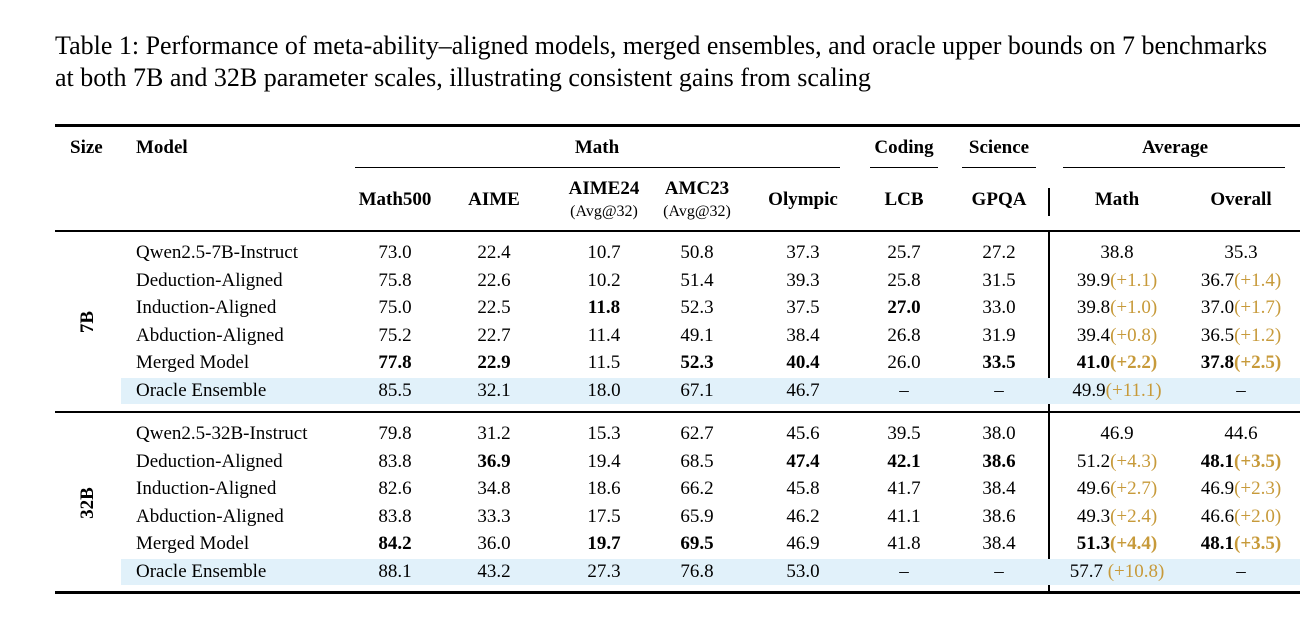 The image size is (1300, 622). I want to click on cell-value: 46.9, so click(1117, 433).